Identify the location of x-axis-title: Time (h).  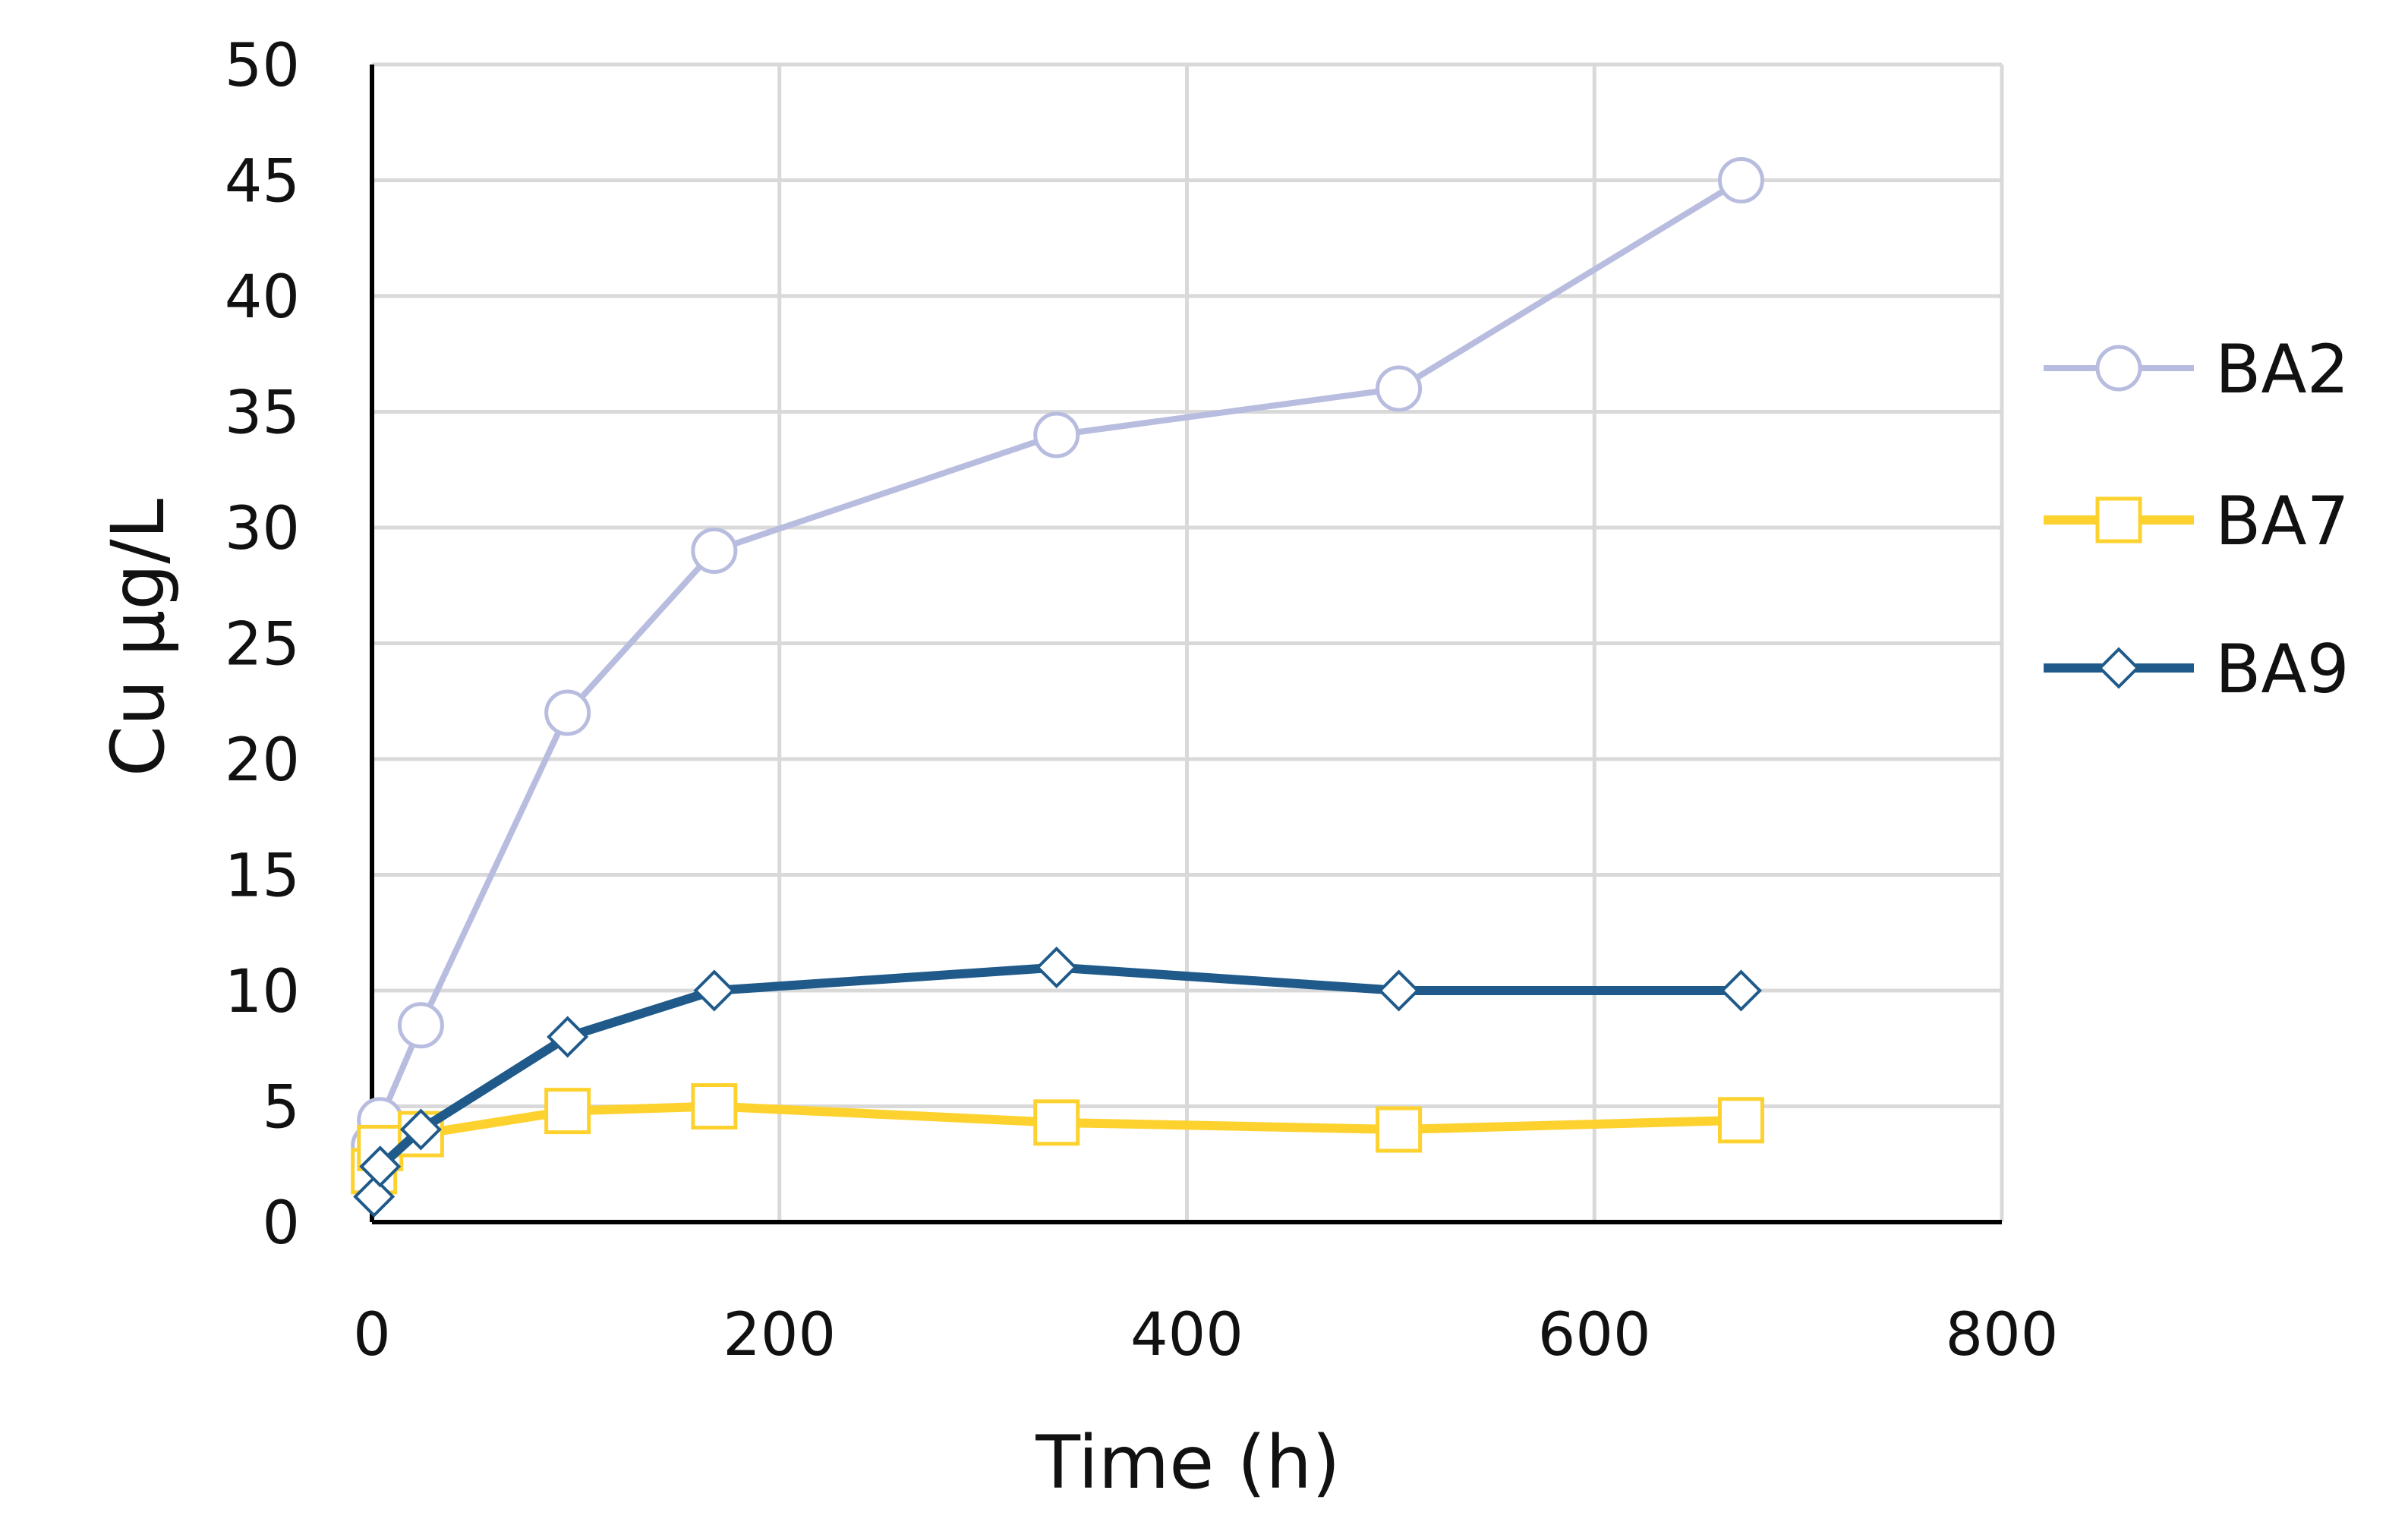
(1187, 1462).